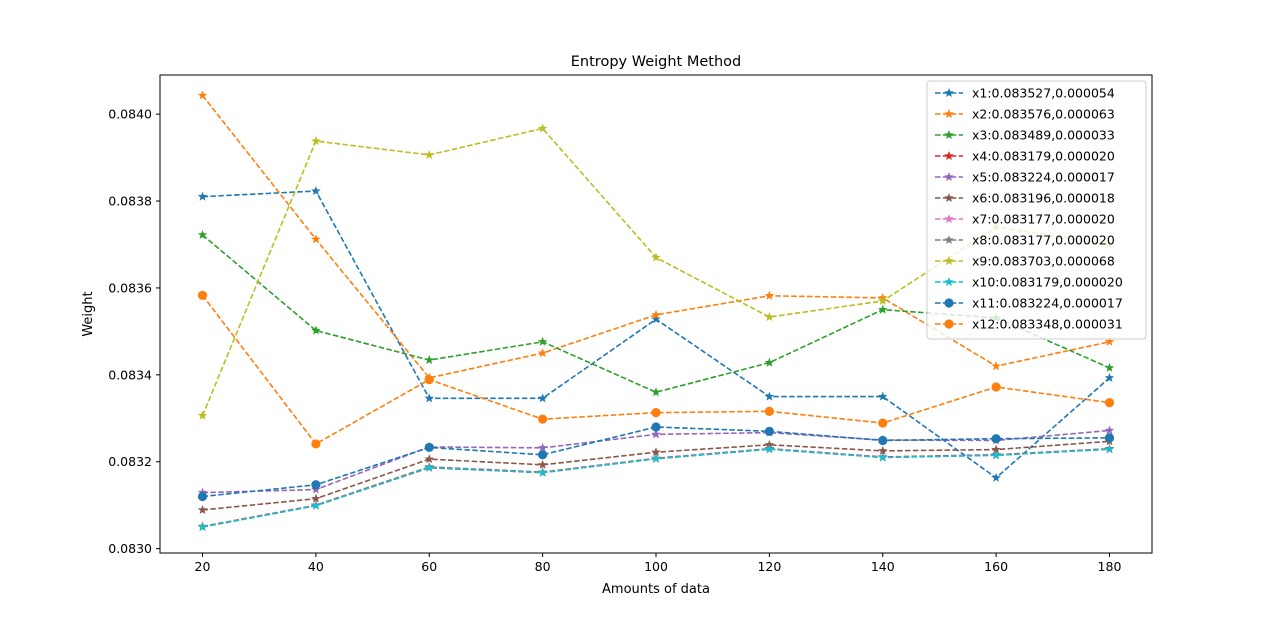 Image resolution: width=1280 pixels, height=621 pixels. I want to click on x-tick-label: 20, so click(203, 566).